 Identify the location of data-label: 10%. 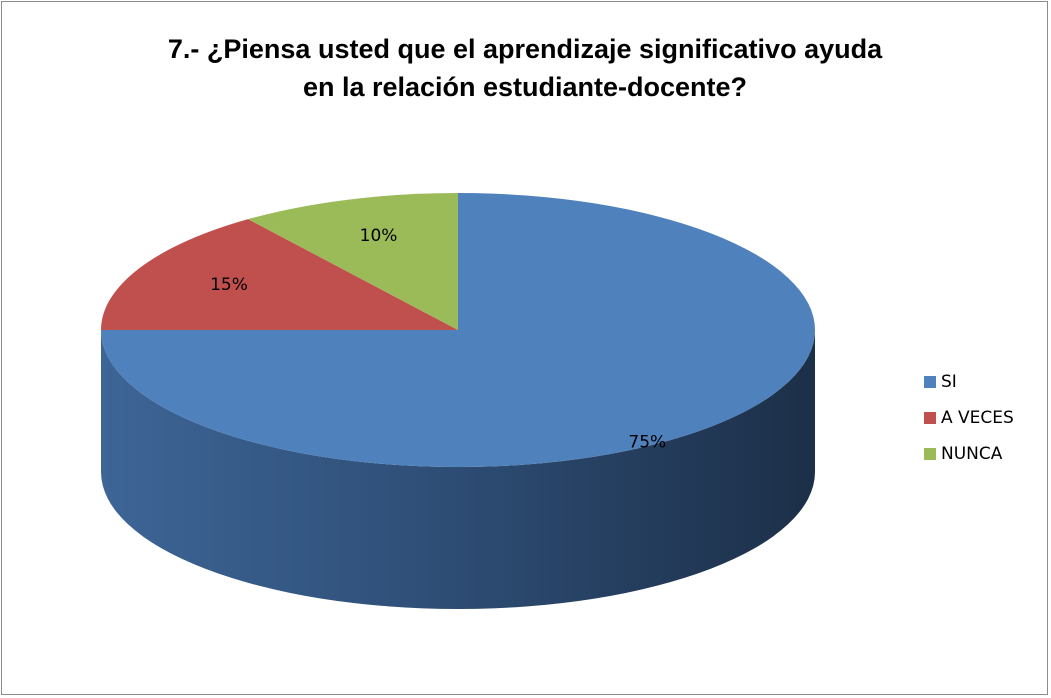
(379, 236).